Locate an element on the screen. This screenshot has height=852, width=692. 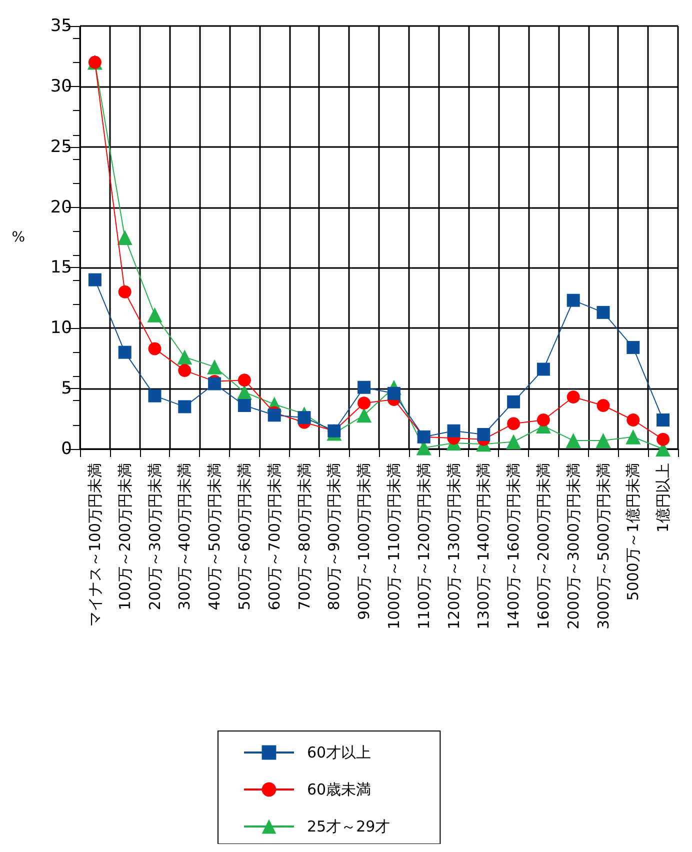
x-tick-label: 2000万～3000万円未満 is located at coordinates (573, 546).